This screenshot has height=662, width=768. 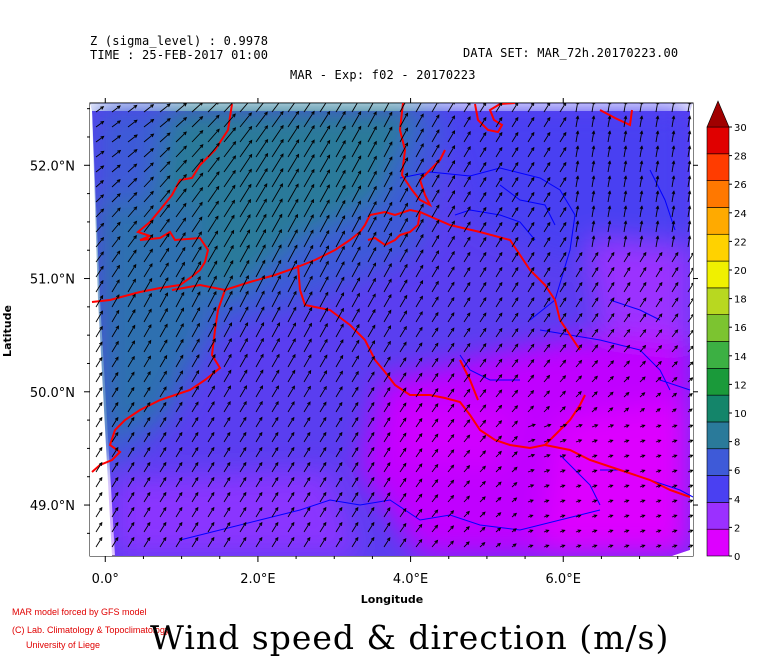 What do you see at coordinates (410, 579) in the screenshot?
I see `x-tick-label-2: 4.0°E` at bounding box center [410, 579].